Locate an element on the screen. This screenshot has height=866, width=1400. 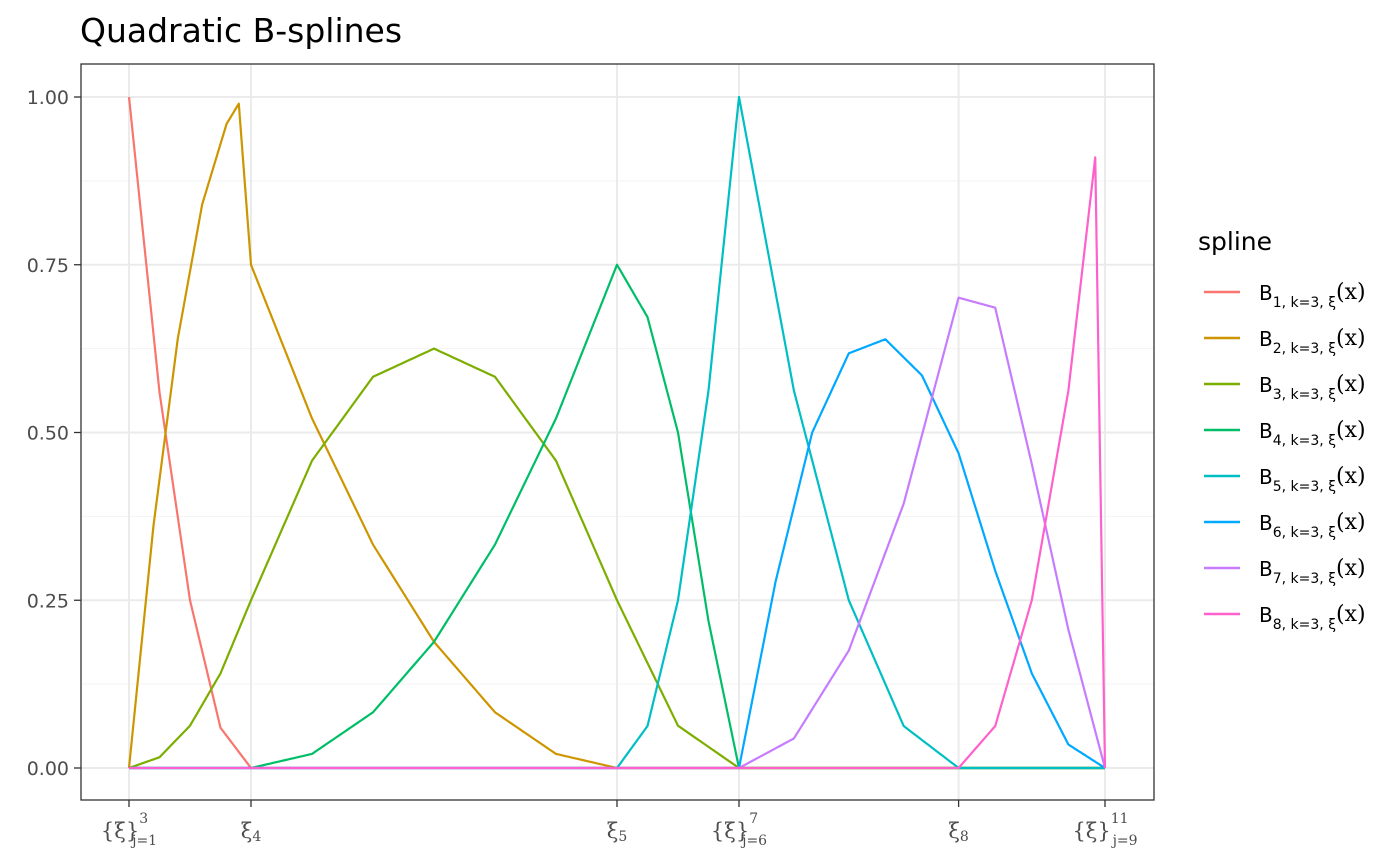
legend-item-4: B4, k=3, ξ(x) is located at coordinates (1285, 433).